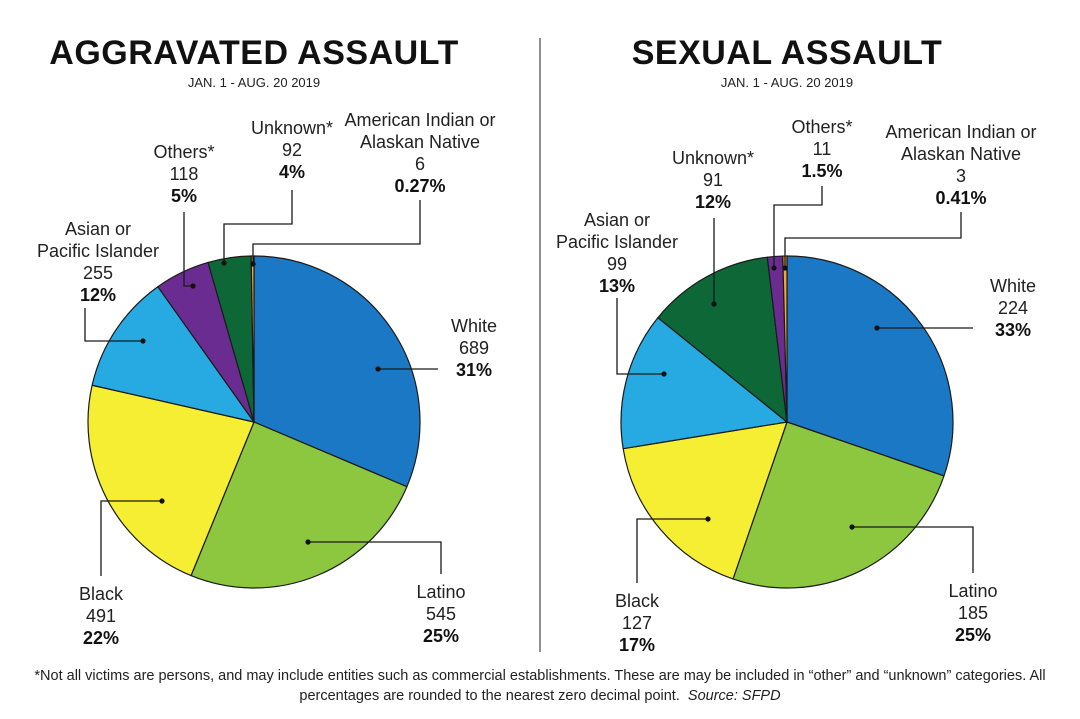  Describe the element at coordinates (375, 557) in the screenshot. I see `leader-line-aggravated-latino` at that location.